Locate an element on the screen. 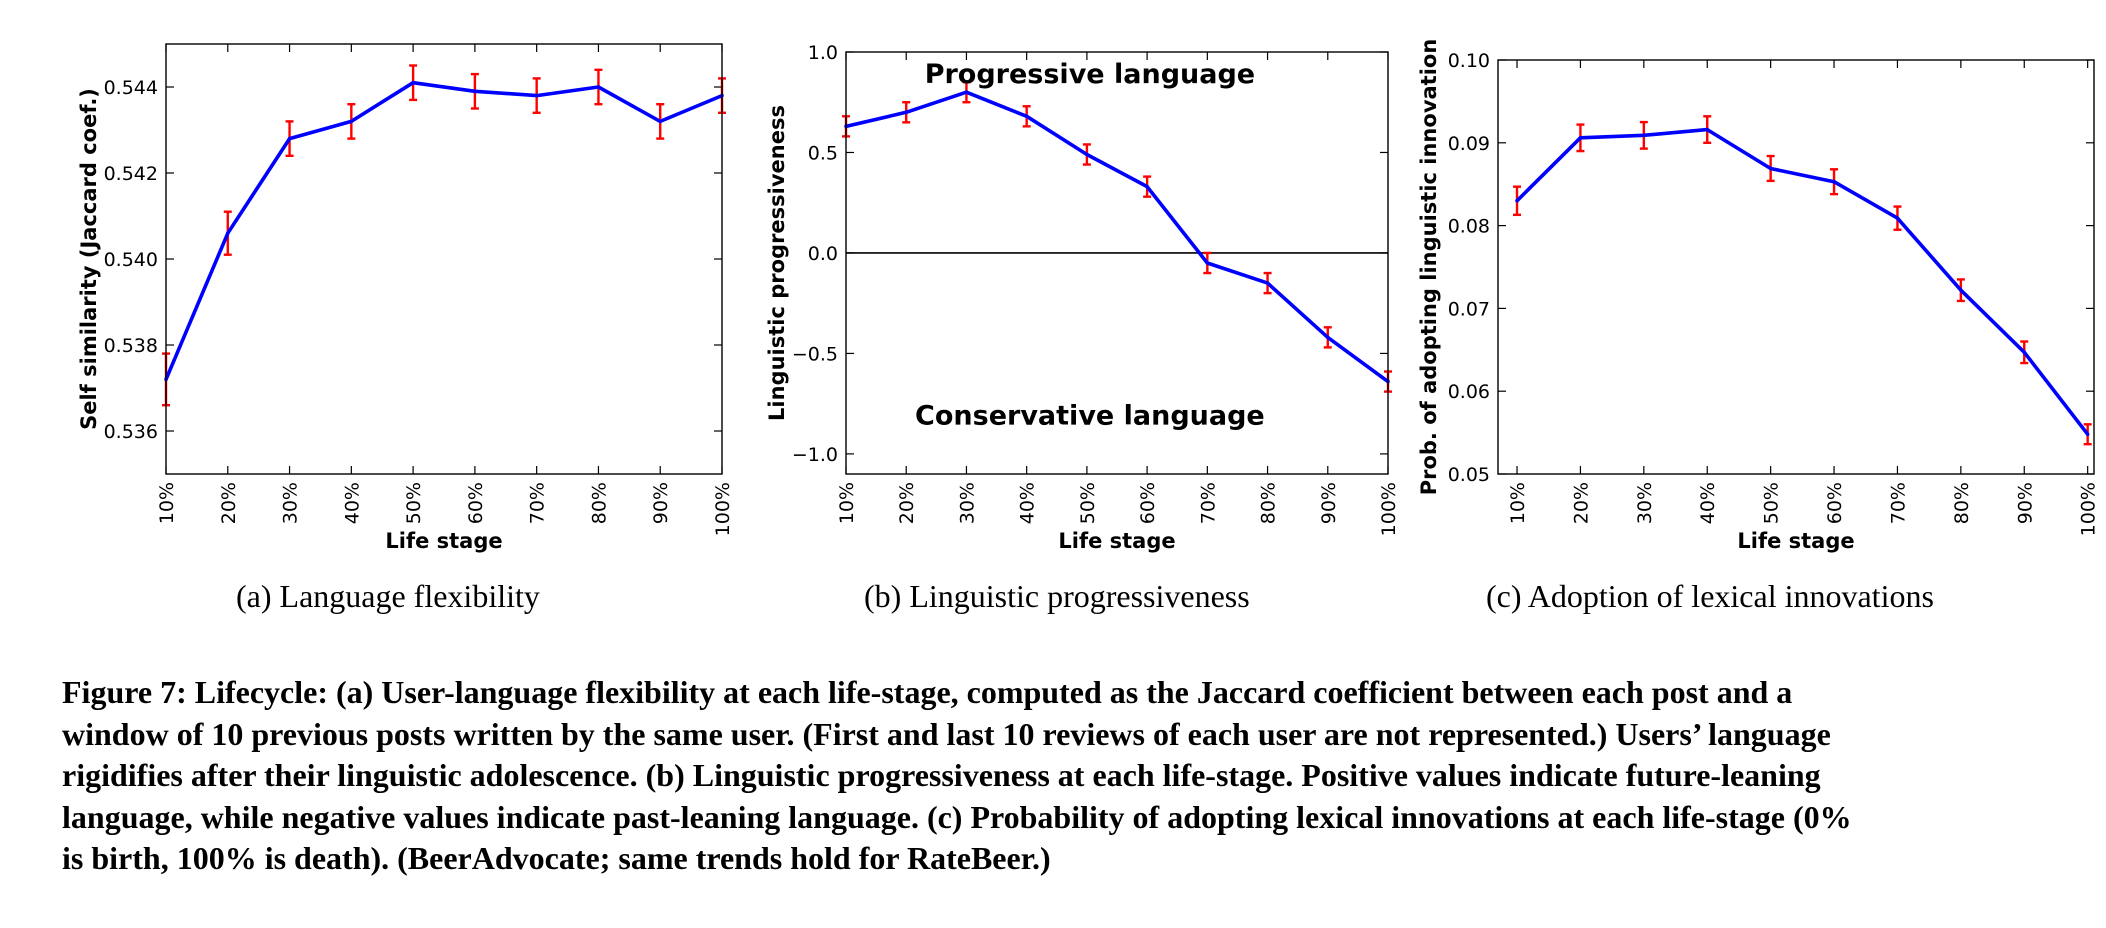 The height and width of the screenshot is (928, 2106). y-tick-label: 0.536 is located at coordinates (131, 432).